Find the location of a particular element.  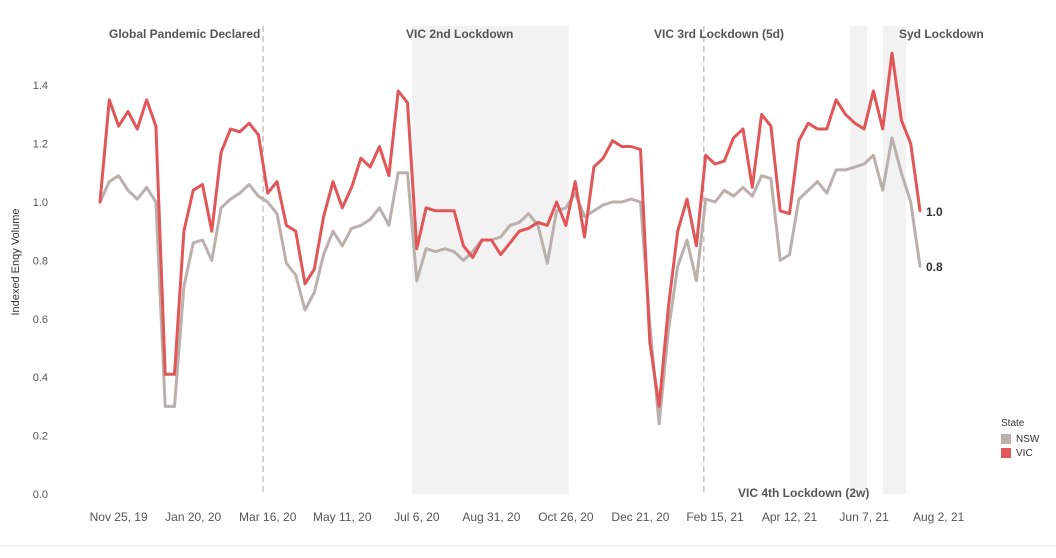

x-tick-label: Jan 20, 20 is located at coordinates (193, 517).